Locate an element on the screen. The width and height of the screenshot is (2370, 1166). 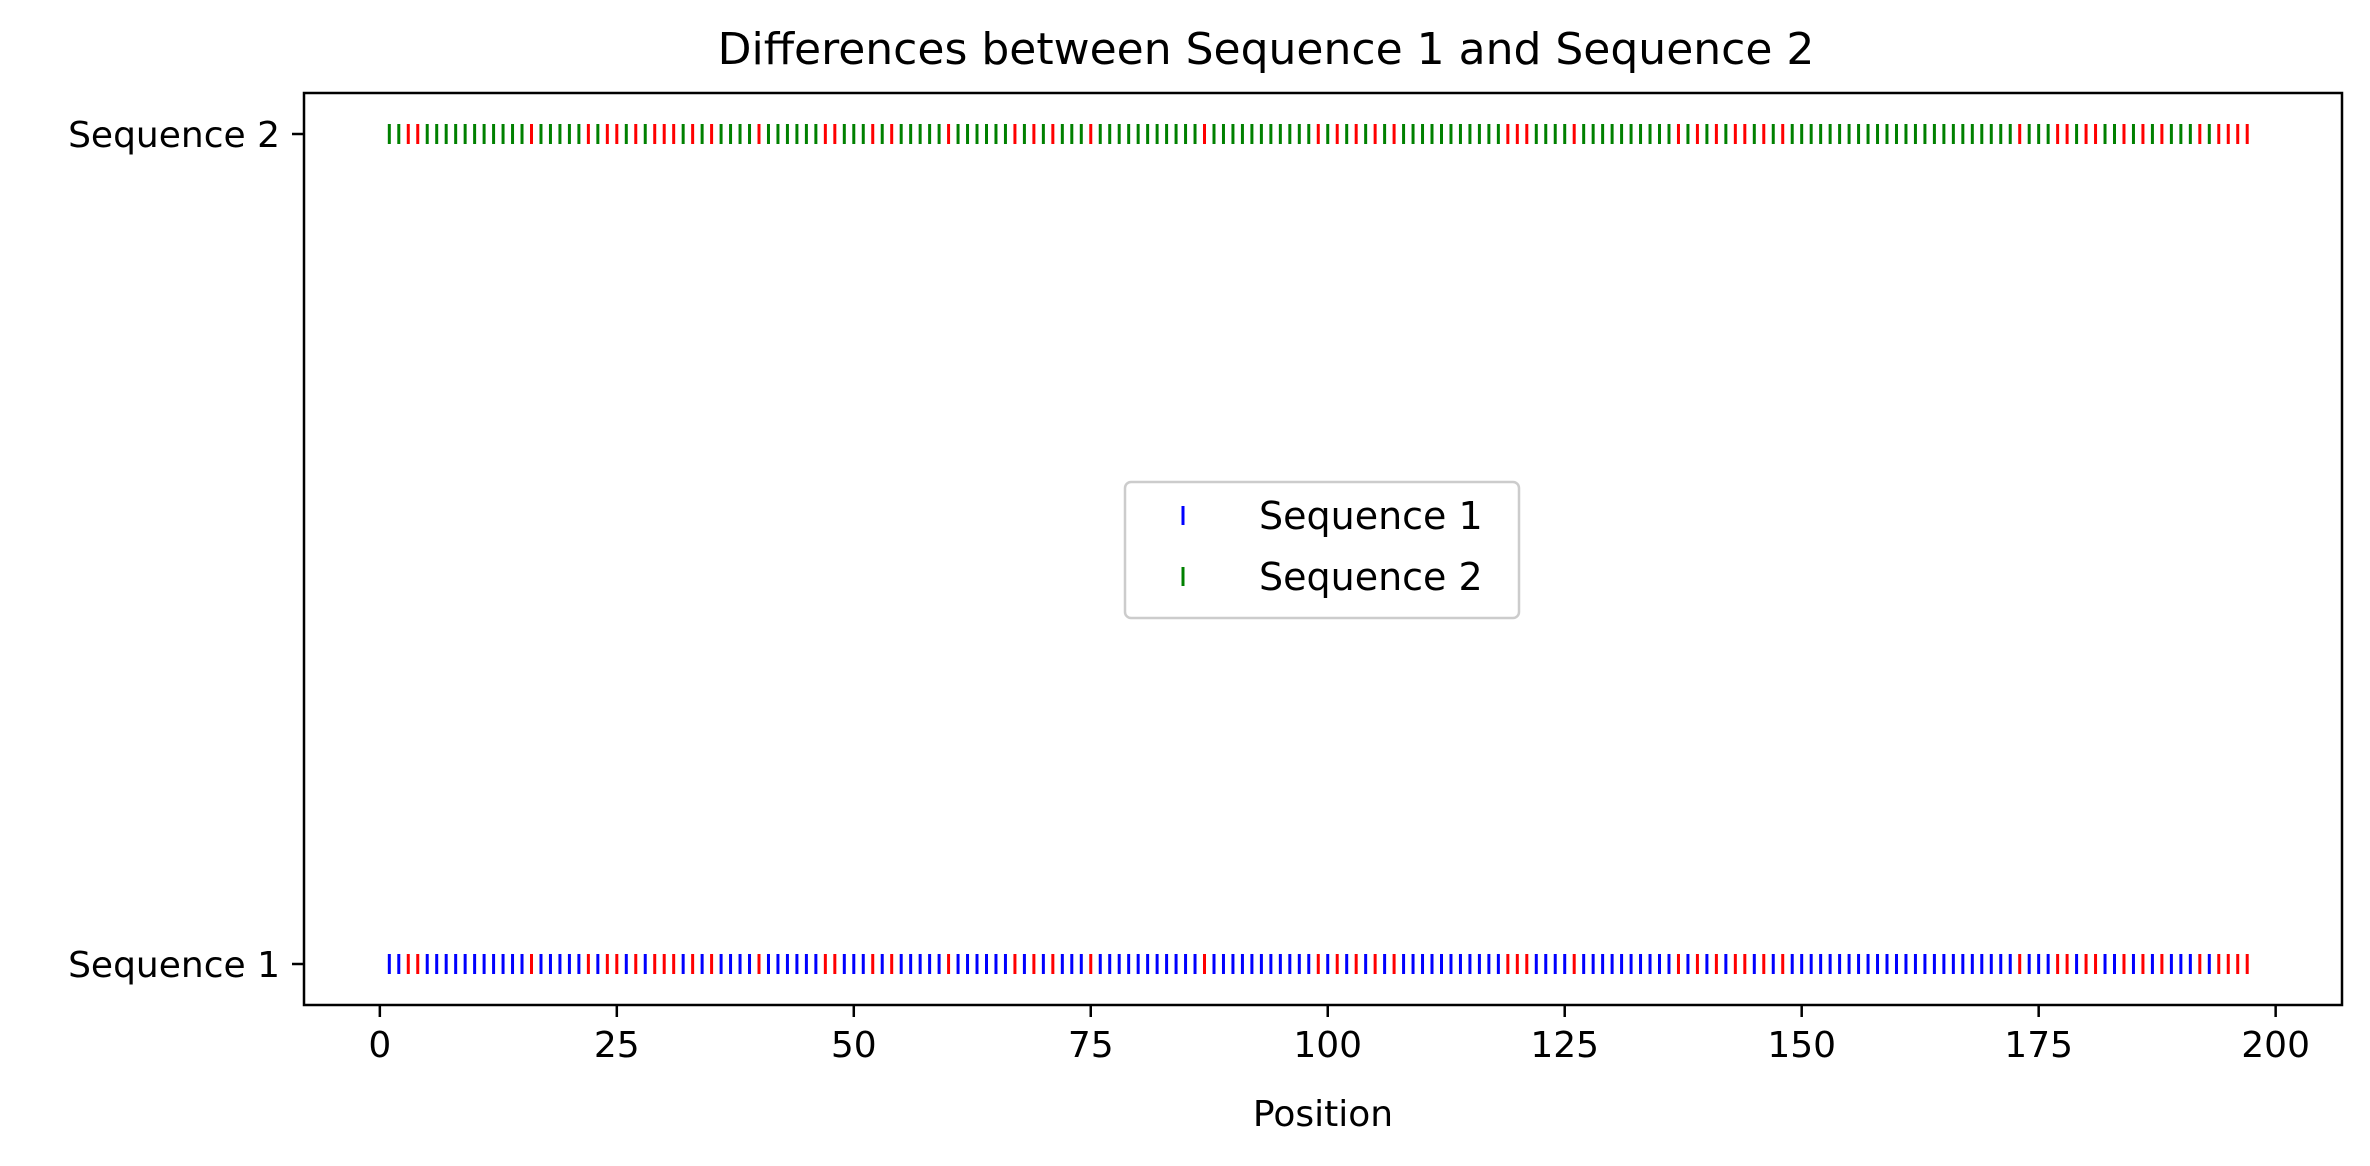
legend-label-sequence-1: Sequence 1 is located at coordinates (1371, 516).